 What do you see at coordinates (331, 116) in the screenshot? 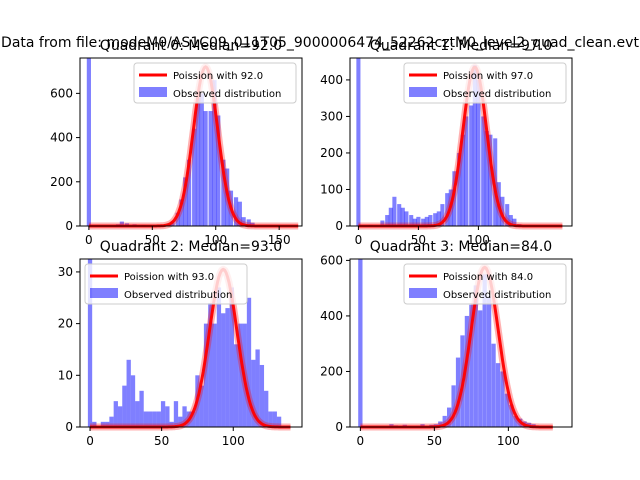
I see `y-tick-label: 300` at bounding box center [331, 116].